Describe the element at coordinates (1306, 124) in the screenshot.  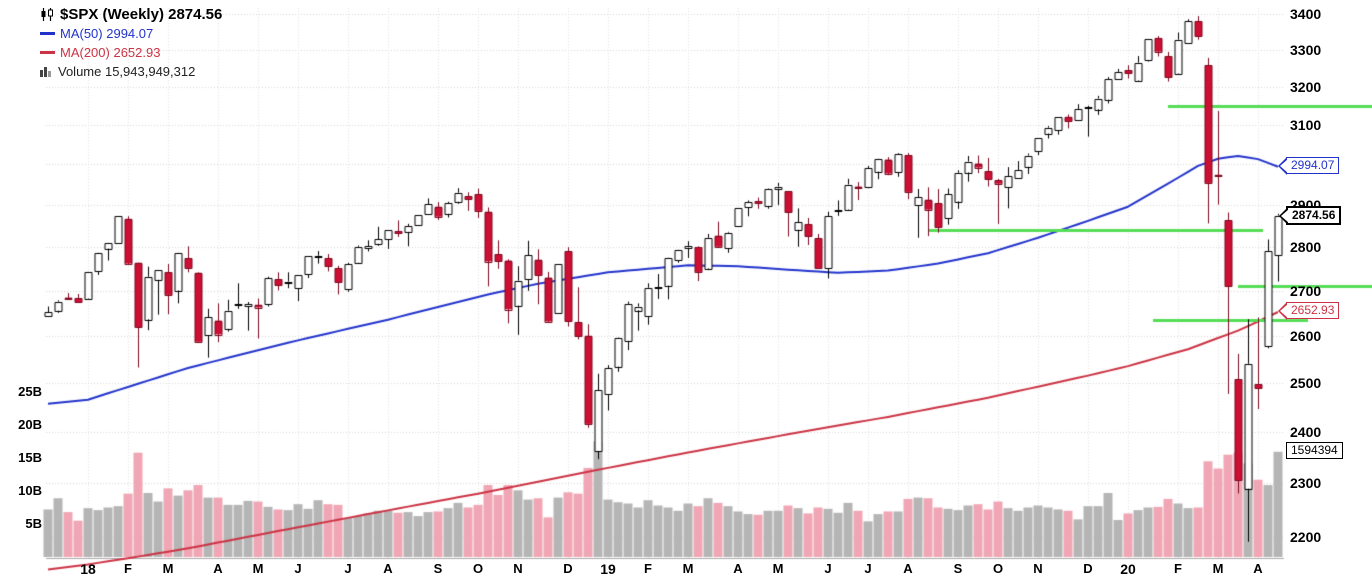
I see `price-tick-label: 3100` at that location.